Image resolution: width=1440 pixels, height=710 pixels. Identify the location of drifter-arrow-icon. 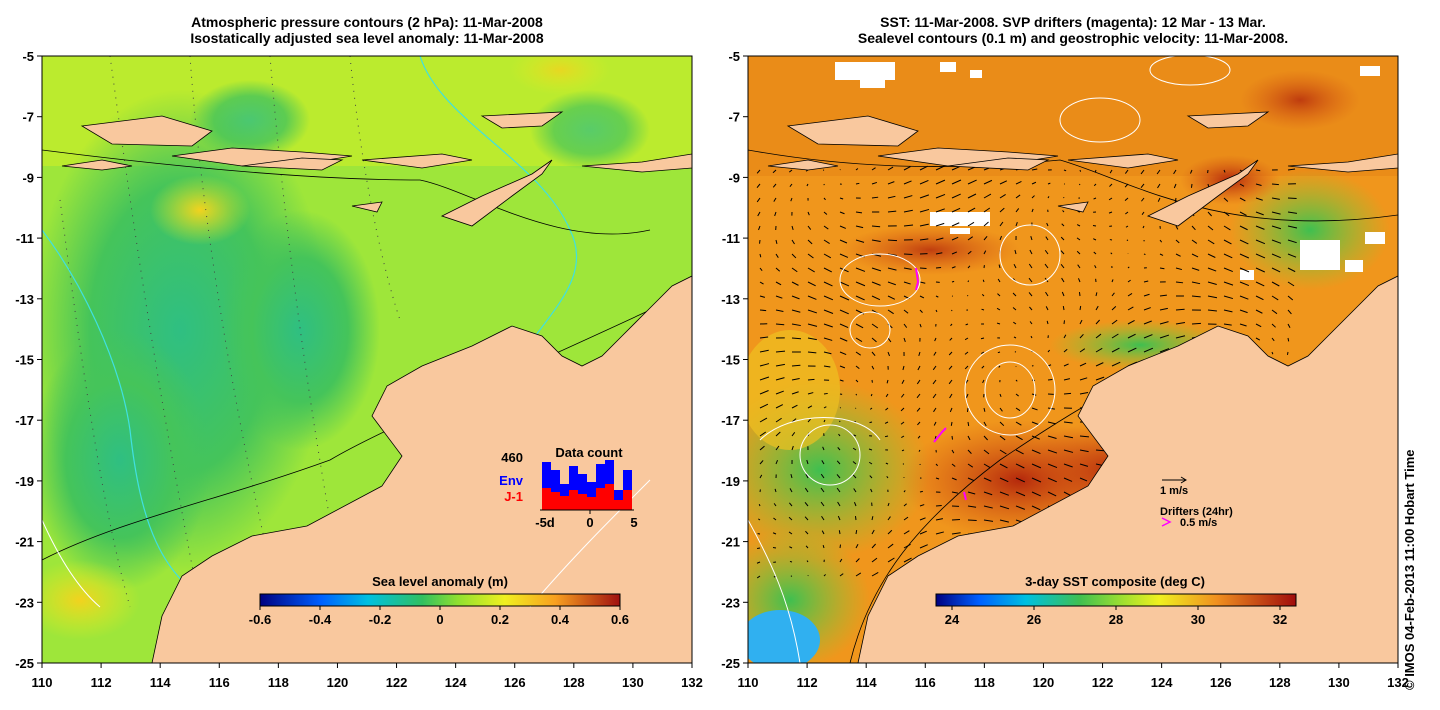
(1166, 522).